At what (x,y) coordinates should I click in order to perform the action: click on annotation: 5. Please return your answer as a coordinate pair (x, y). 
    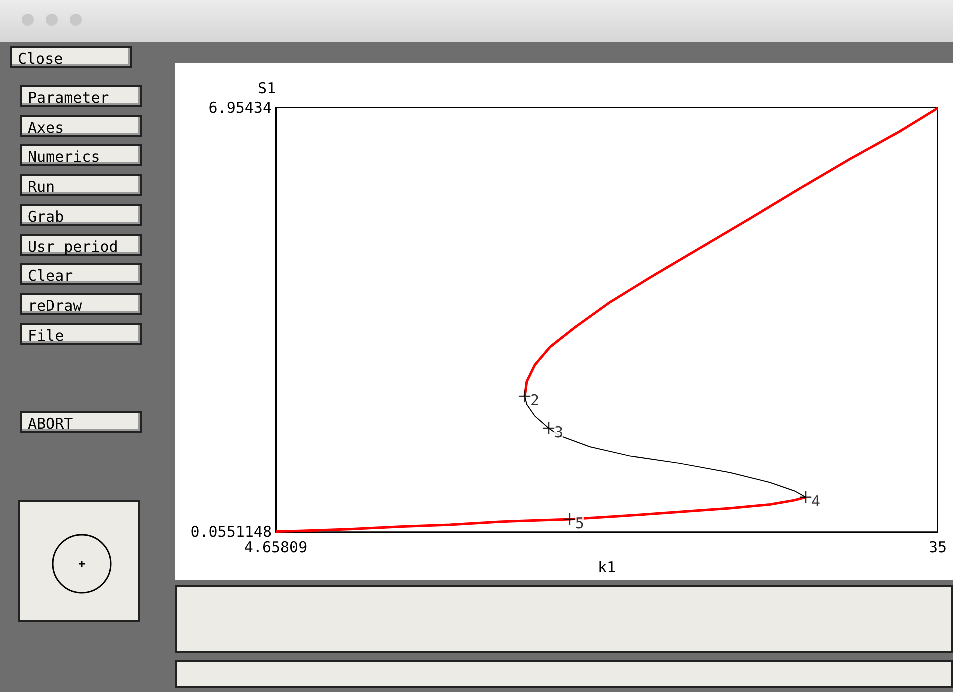
    Looking at the image, I should click on (579, 523).